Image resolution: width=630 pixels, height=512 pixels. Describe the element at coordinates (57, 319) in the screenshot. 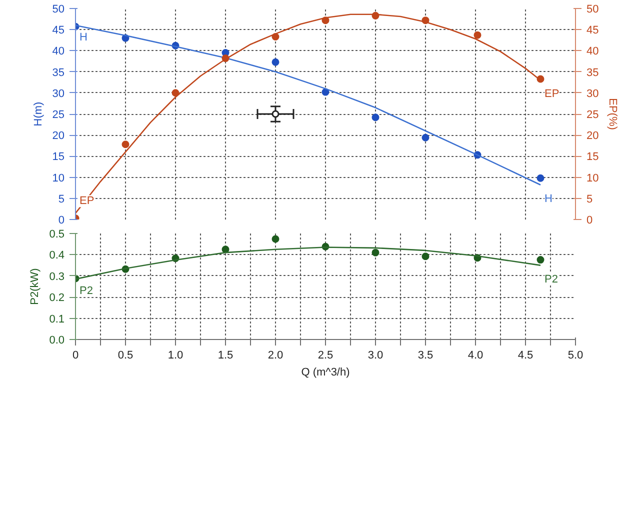

I see `y-tick-label: 0.1` at that location.